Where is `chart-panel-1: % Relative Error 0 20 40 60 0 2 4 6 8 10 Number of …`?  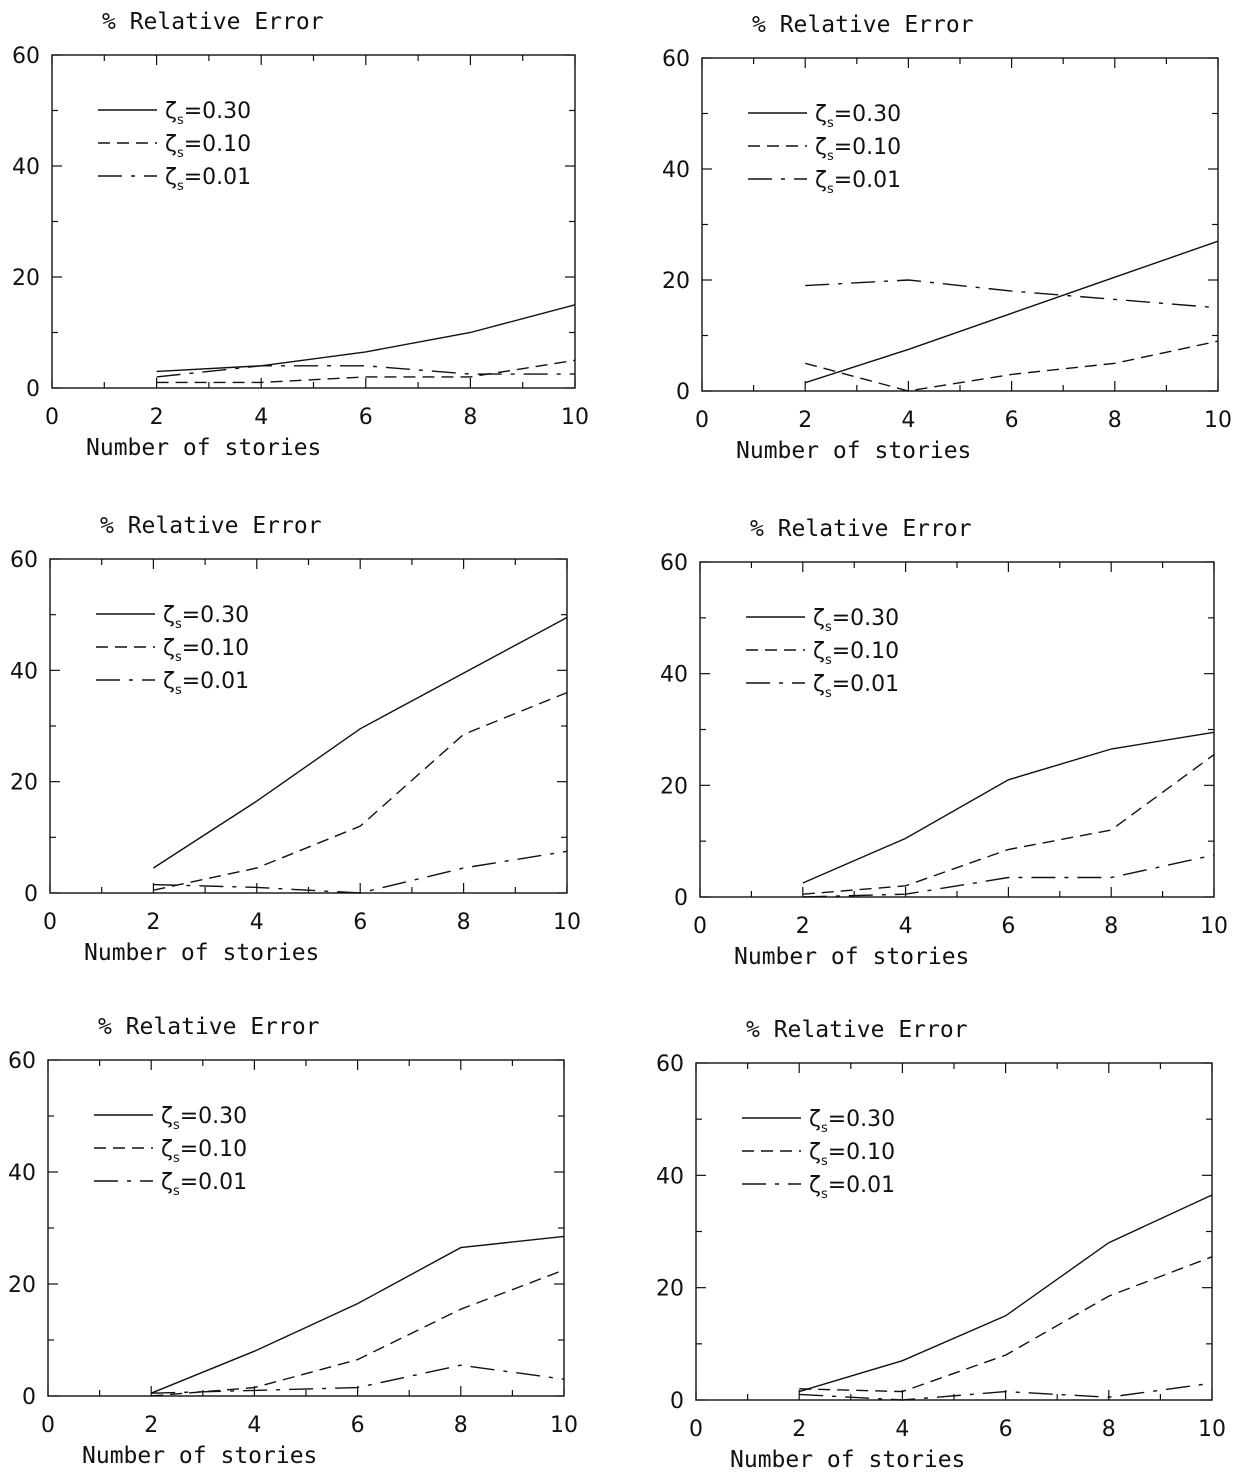 chart-panel-1: % Relative Error 0 20 40 60 0 2 4 6 8 10 Number of … is located at coordinates (300, 235).